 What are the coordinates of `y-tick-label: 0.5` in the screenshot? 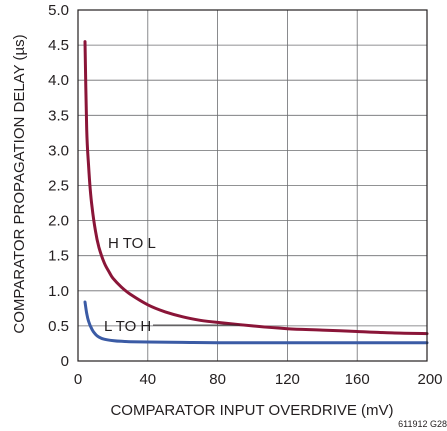 It's located at (58, 326).